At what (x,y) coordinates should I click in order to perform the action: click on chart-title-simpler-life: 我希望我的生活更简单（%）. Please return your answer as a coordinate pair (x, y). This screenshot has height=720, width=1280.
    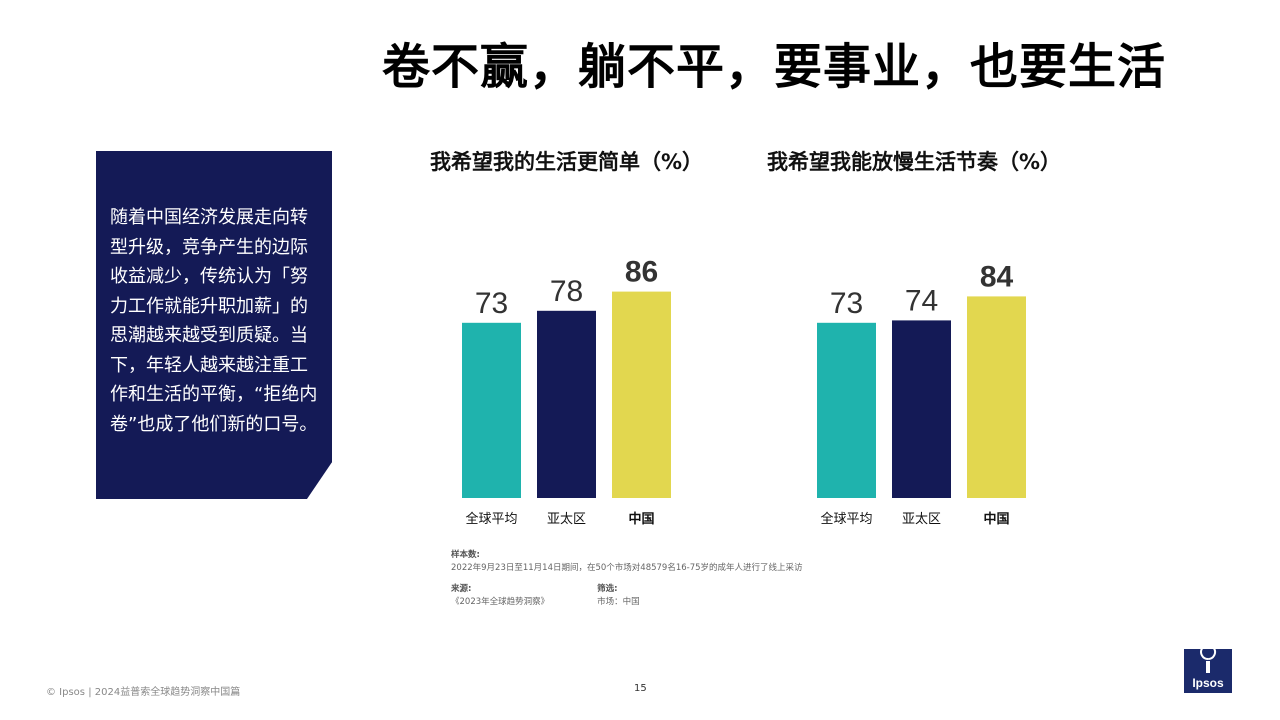
    Looking at the image, I should click on (567, 162).